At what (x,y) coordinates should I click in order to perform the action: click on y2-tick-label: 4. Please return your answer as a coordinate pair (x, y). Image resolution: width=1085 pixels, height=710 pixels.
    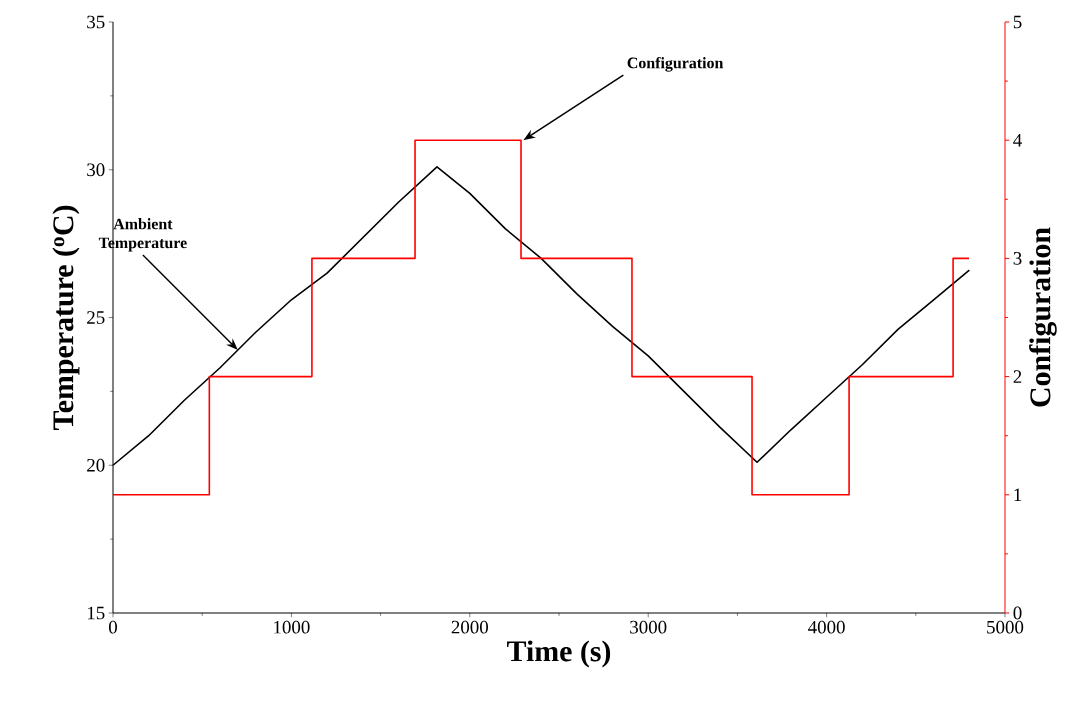
    Looking at the image, I should click on (1017, 140).